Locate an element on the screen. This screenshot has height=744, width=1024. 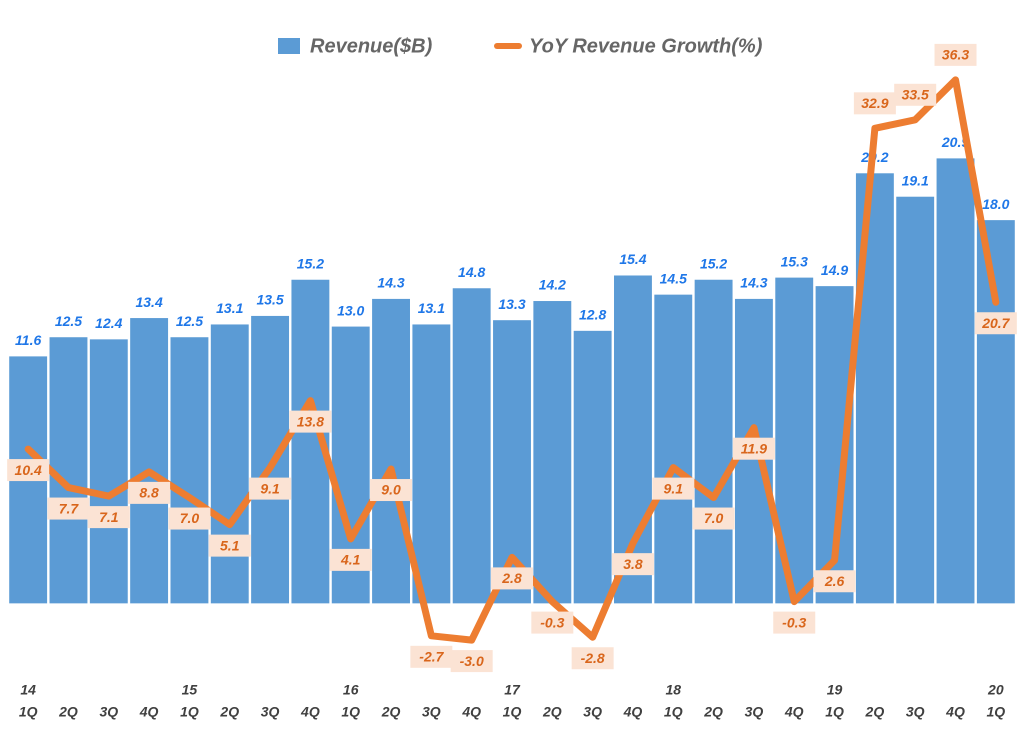
line-value-label: 32.9 is located at coordinates (874, 103).